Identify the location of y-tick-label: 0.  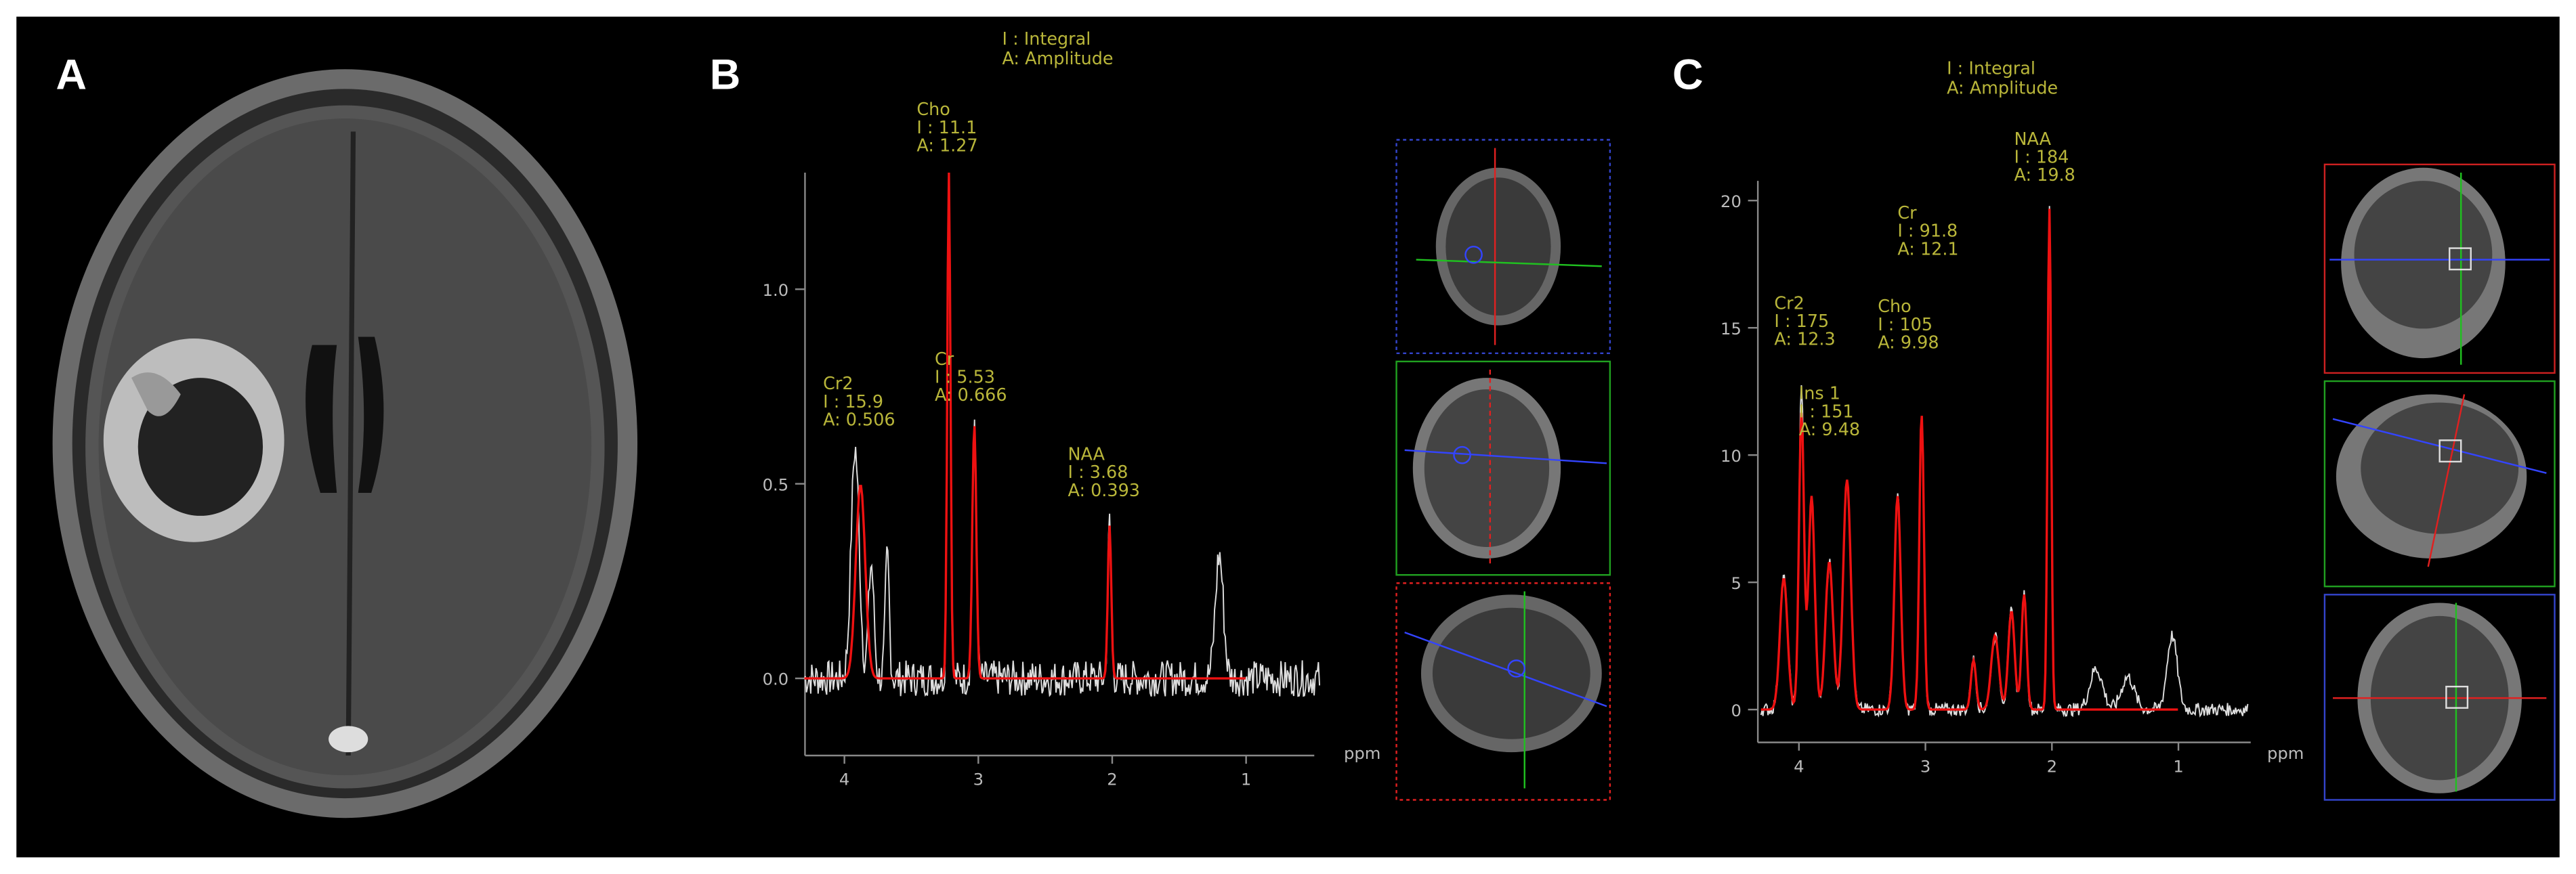
(1736, 710).